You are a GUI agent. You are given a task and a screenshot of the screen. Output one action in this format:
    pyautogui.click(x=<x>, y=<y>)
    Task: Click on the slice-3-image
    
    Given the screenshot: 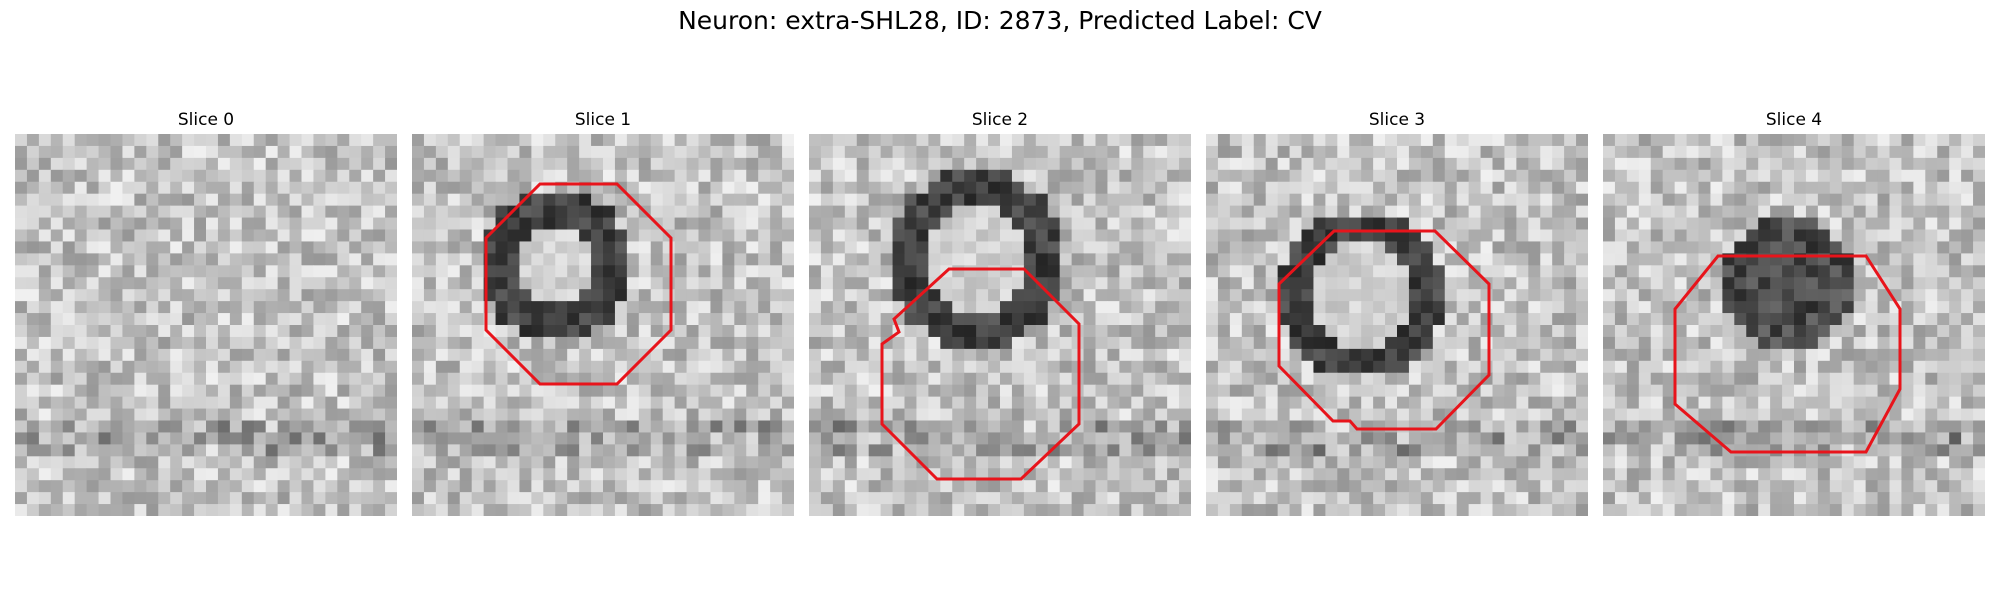 What is the action you would take?
    pyautogui.click(x=1397, y=325)
    